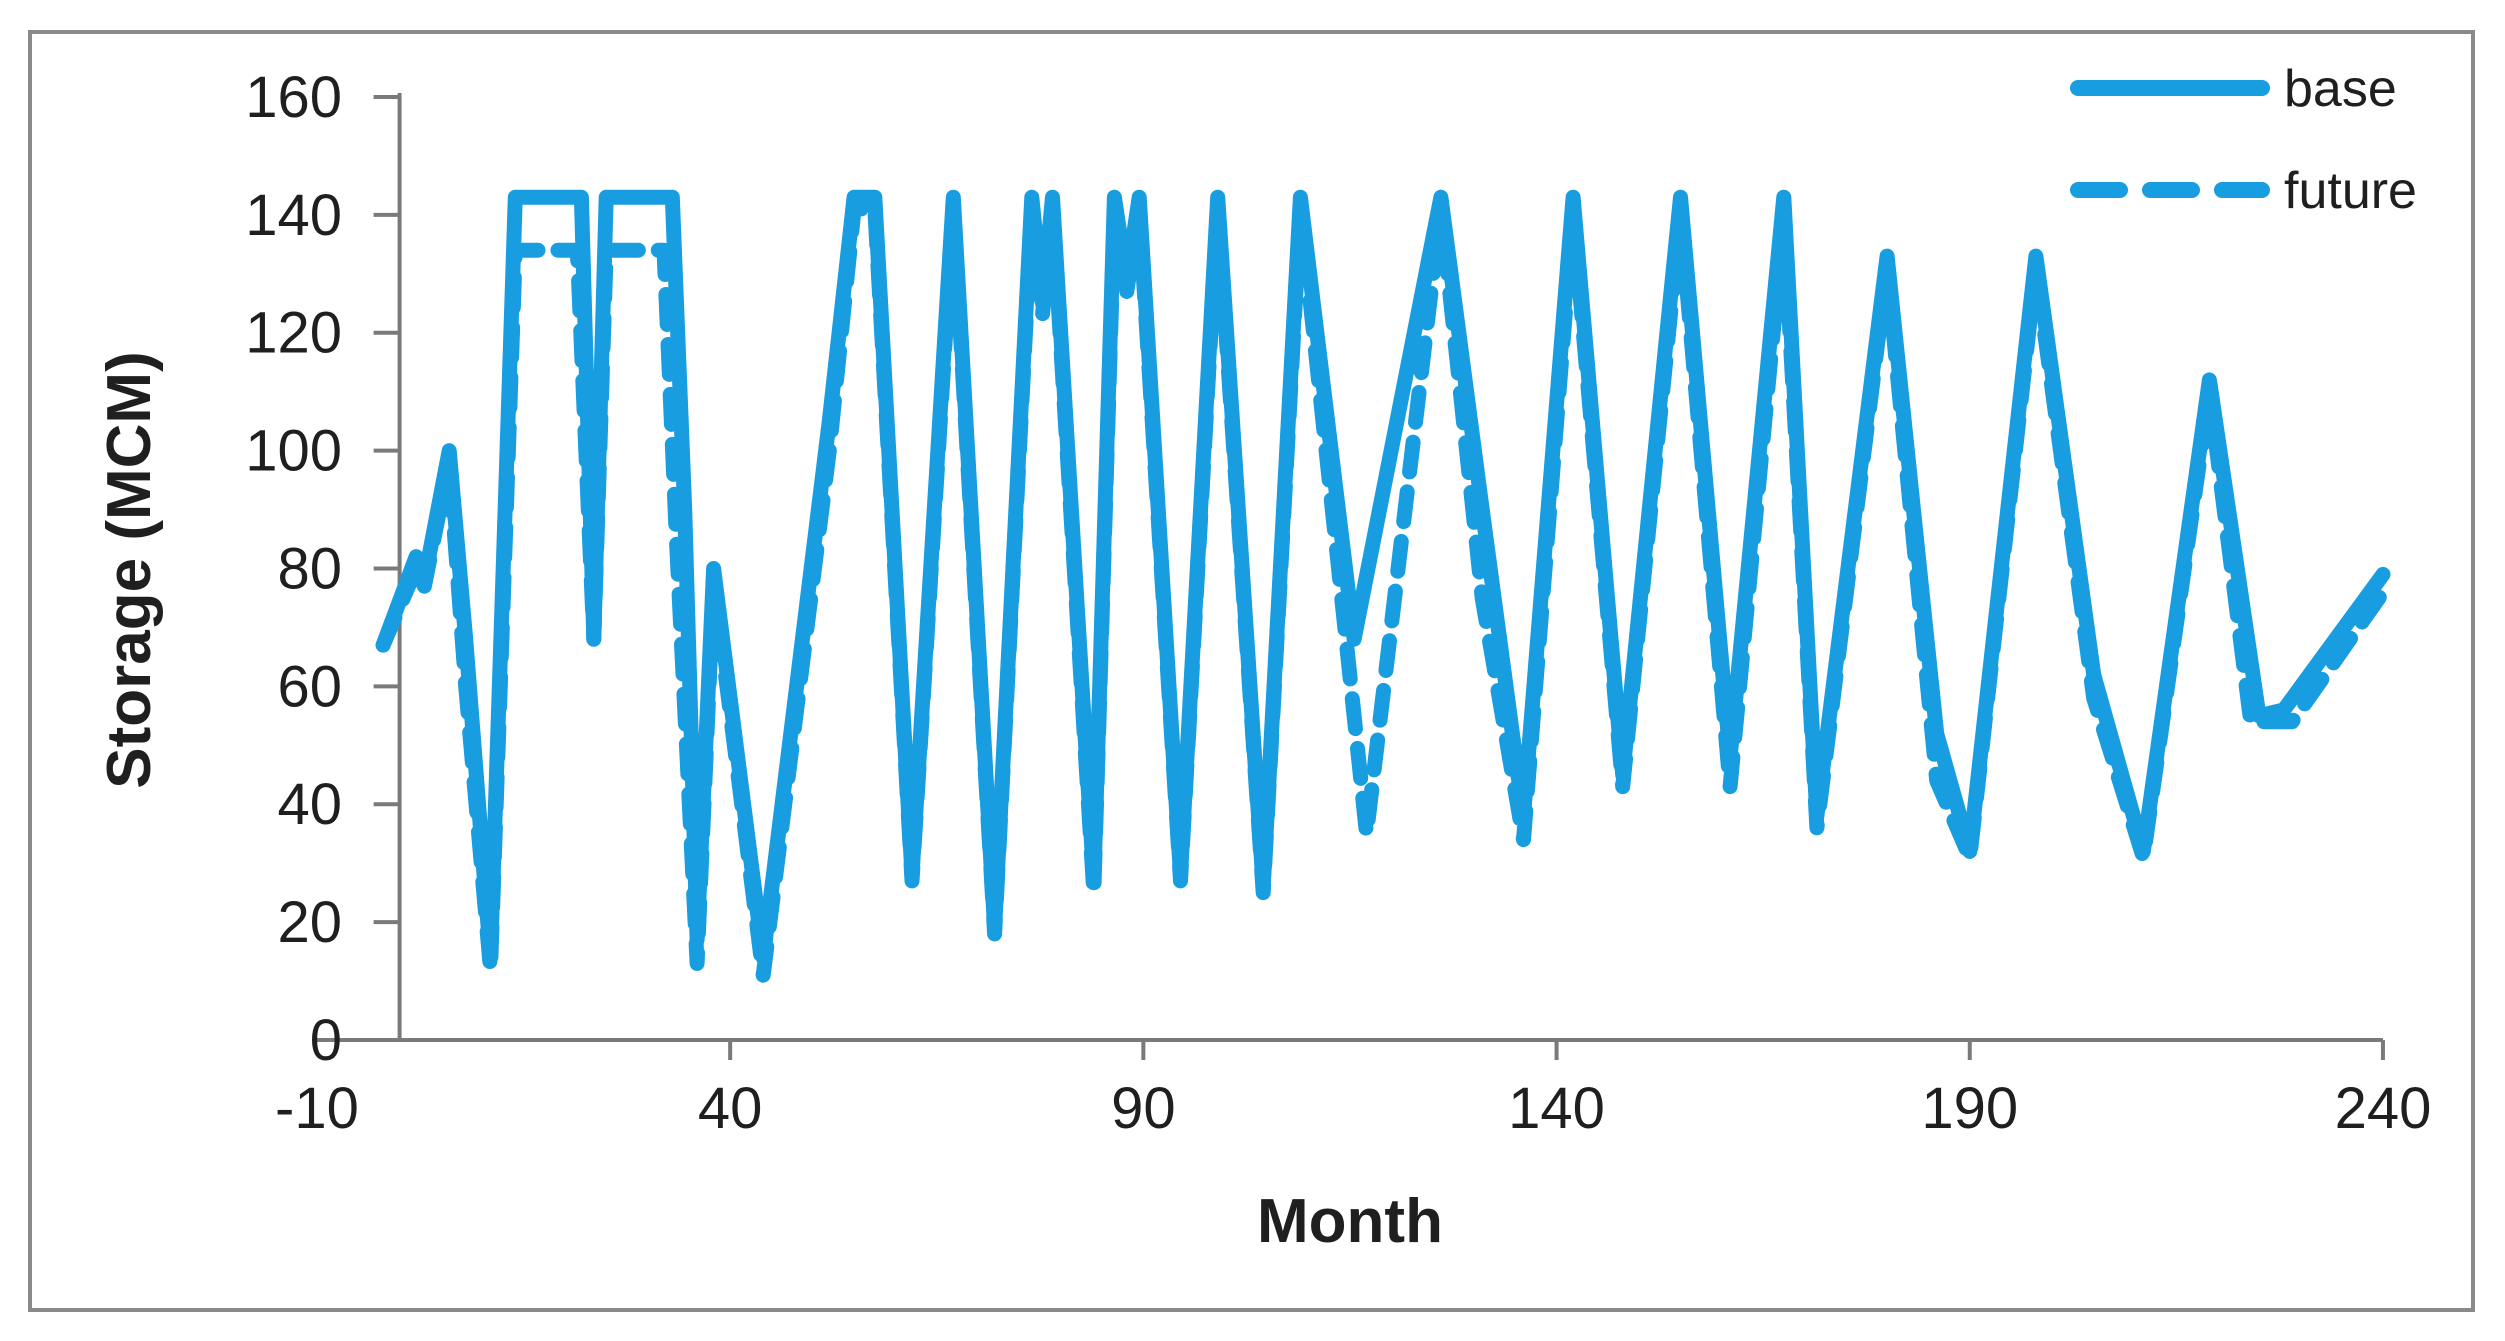 Image resolution: width=2505 pixels, height=1341 pixels. What do you see at coordinates (1143, 1108) in the screenshot?
I see `x-tick-label: 90` at bounding box center [1143, 1108].